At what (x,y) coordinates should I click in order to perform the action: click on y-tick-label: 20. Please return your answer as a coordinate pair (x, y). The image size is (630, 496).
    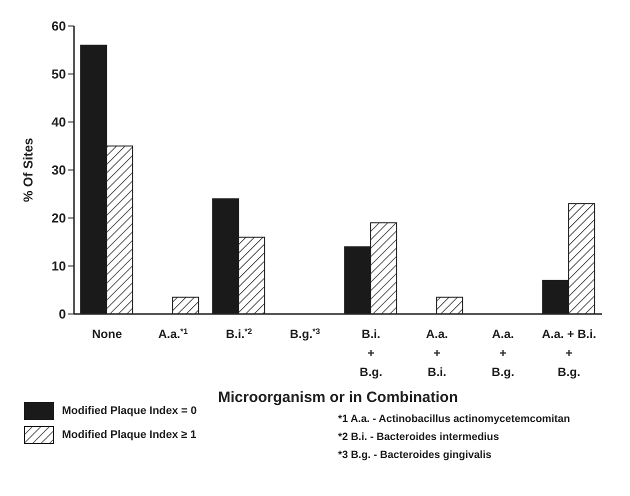
    Looking at the image, I should click on (59, 218).